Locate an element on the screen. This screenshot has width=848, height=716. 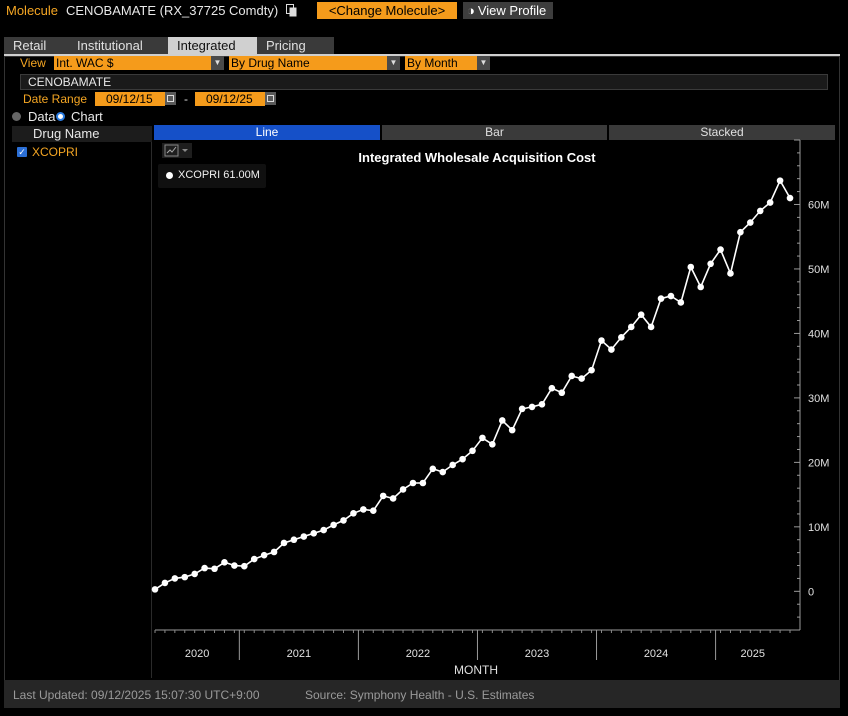
chart-tab-stacked: Stacked is located at coordinates (722, 132).